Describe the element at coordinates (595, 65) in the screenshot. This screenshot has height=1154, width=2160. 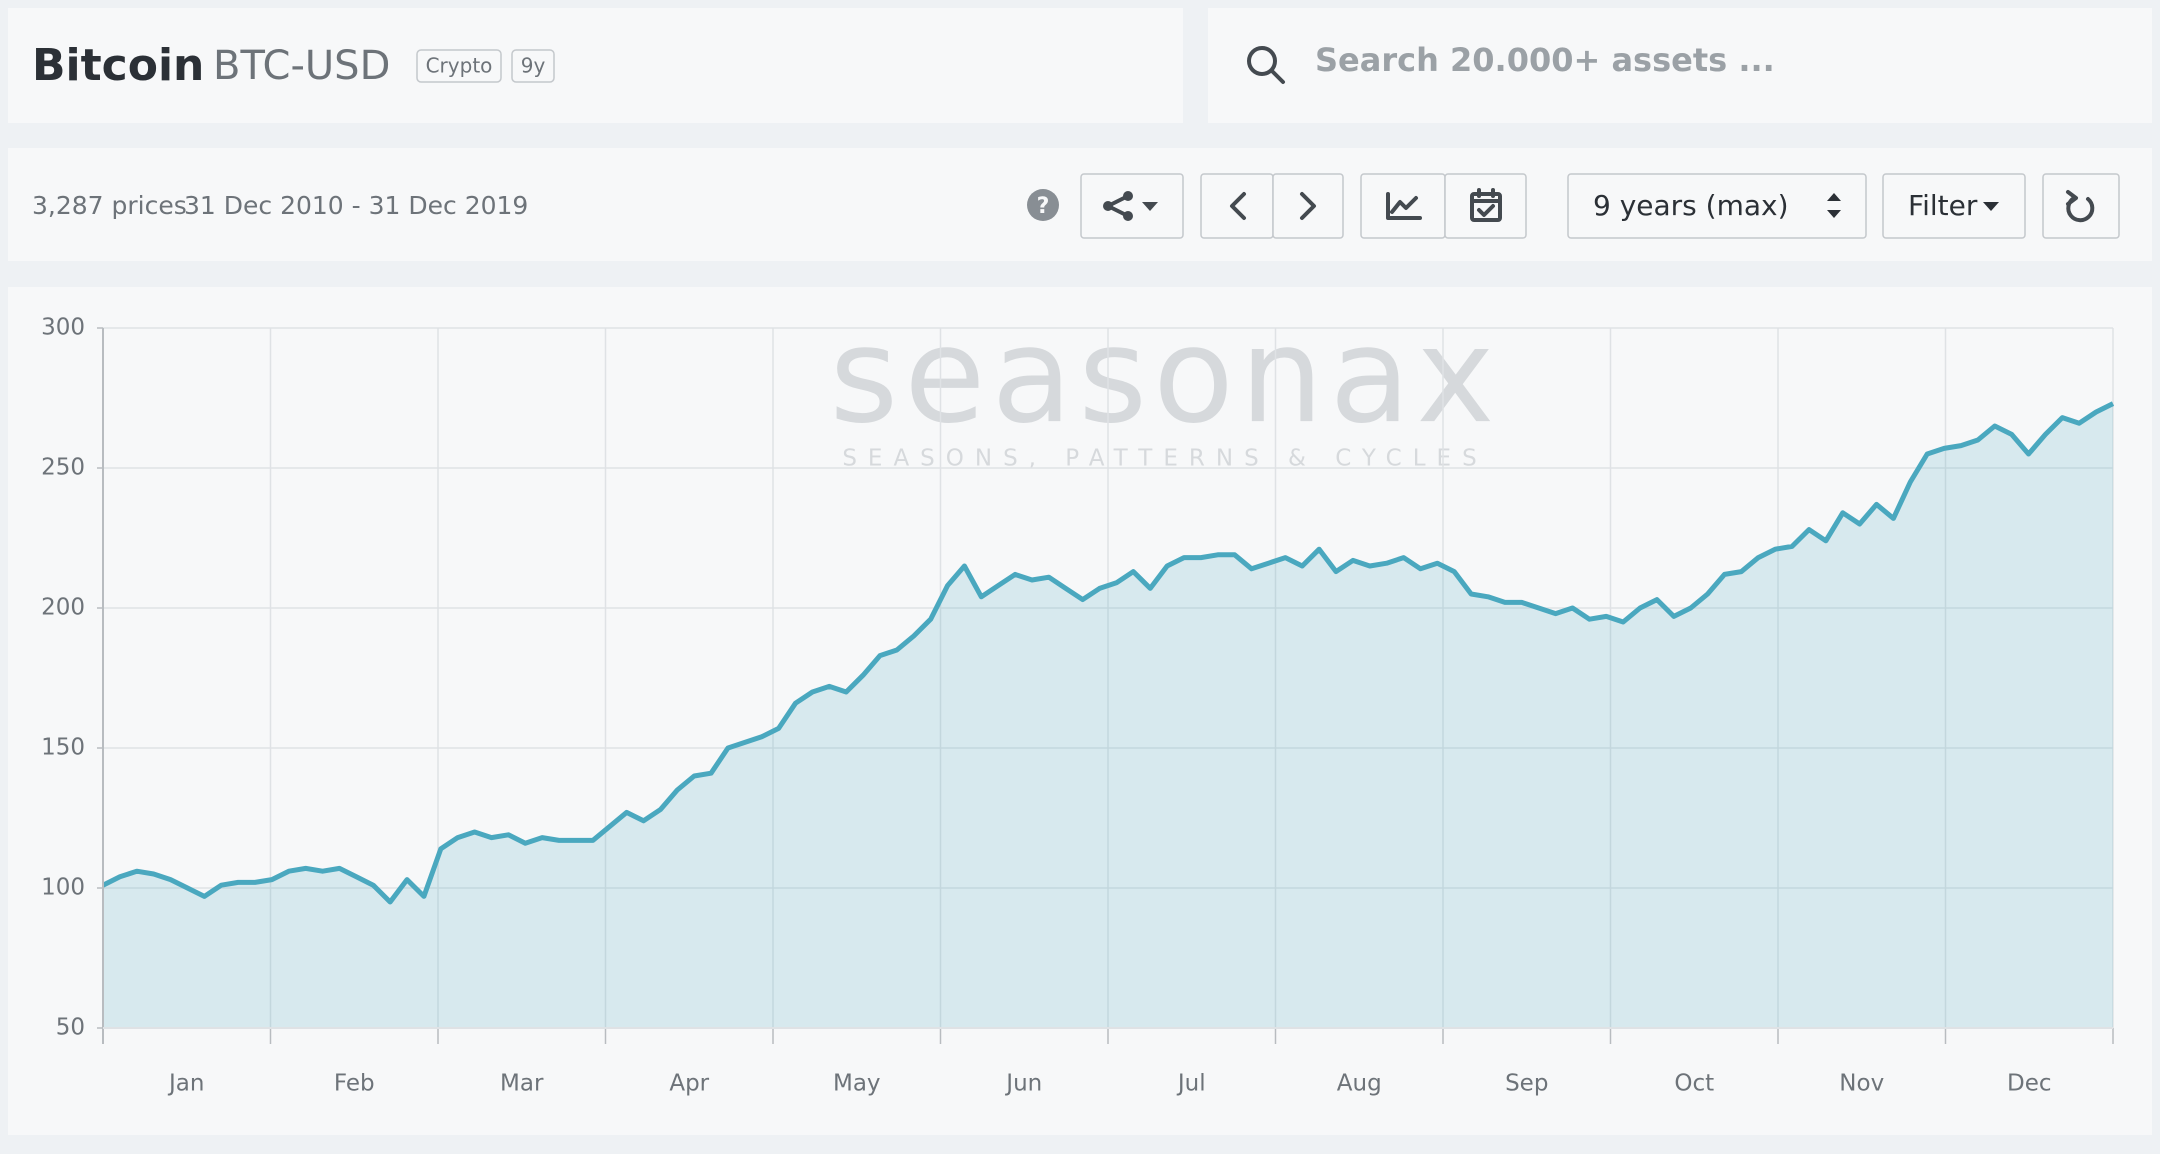
I see `header-panel` at that location.